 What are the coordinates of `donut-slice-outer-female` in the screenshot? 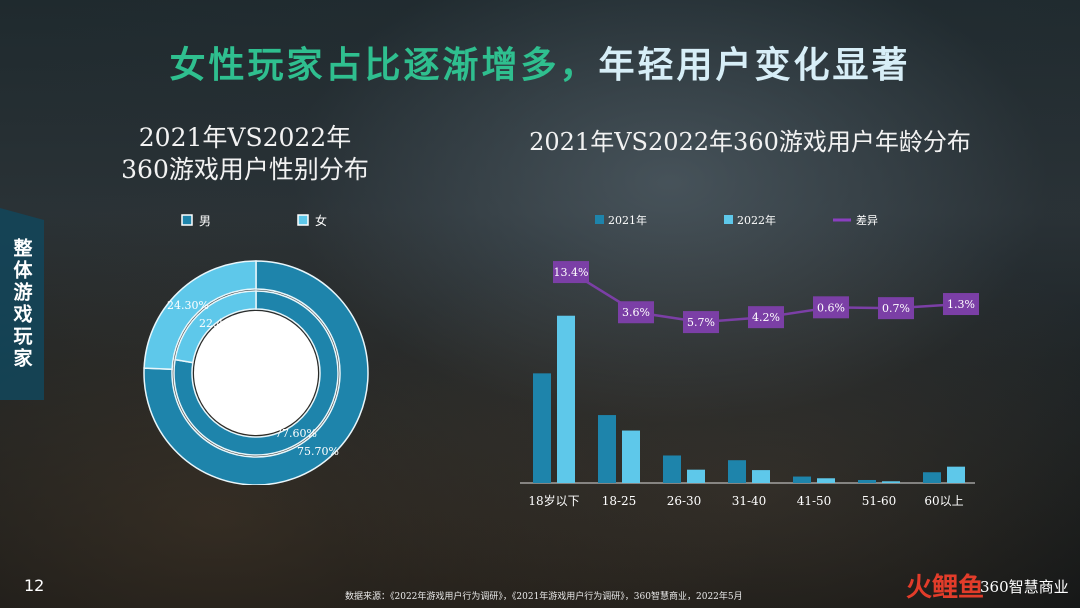 It's located at (200, 315).